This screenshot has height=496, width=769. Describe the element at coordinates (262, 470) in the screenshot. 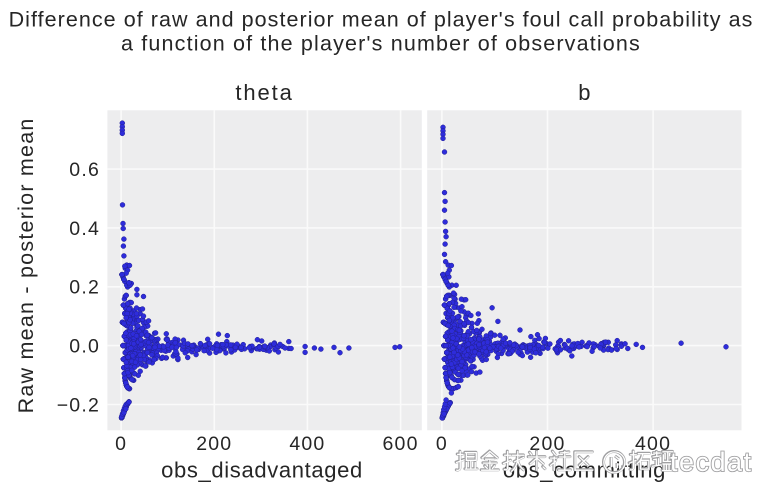

I see `svg-text: obs_disadvantaged` at that location.